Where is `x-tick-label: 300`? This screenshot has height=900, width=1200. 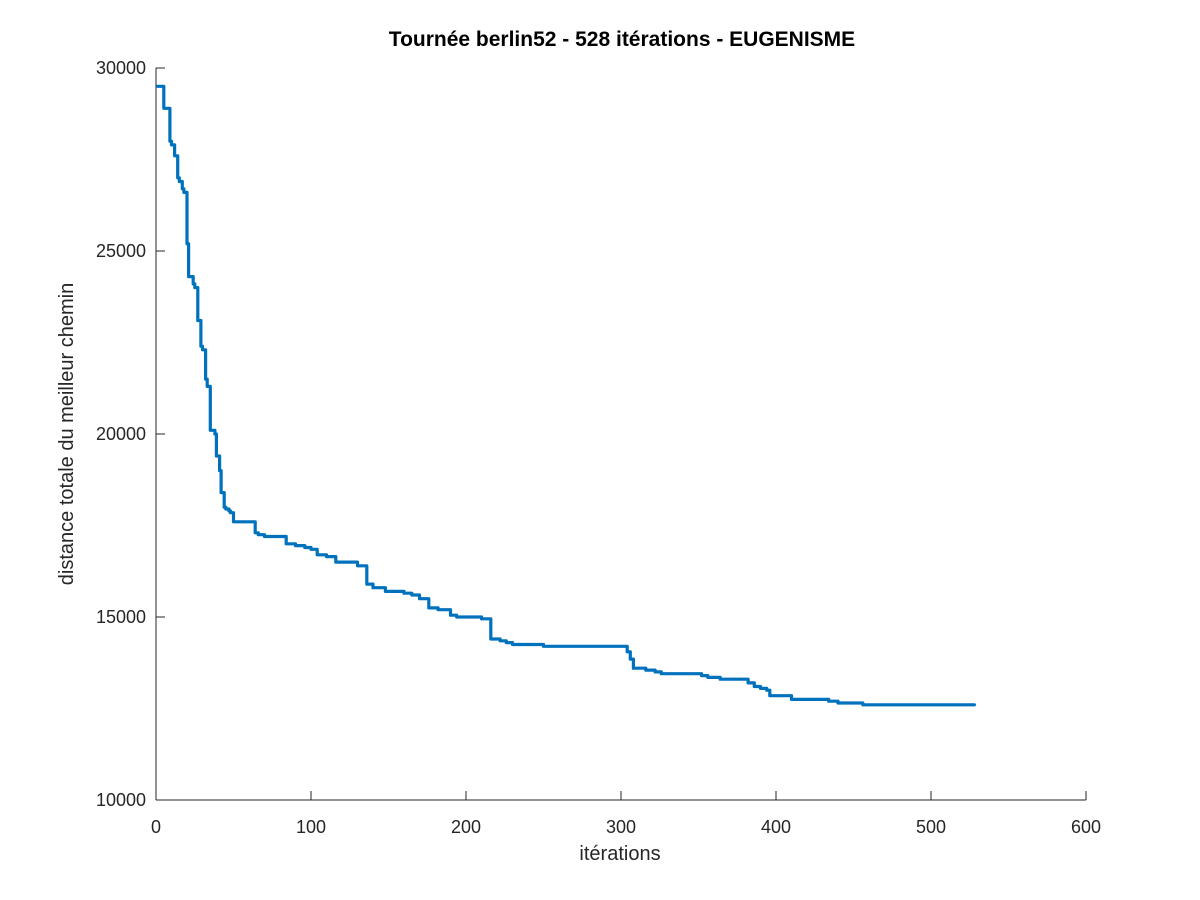
x-tick-label: 300 is located at coordinates (621, 827).